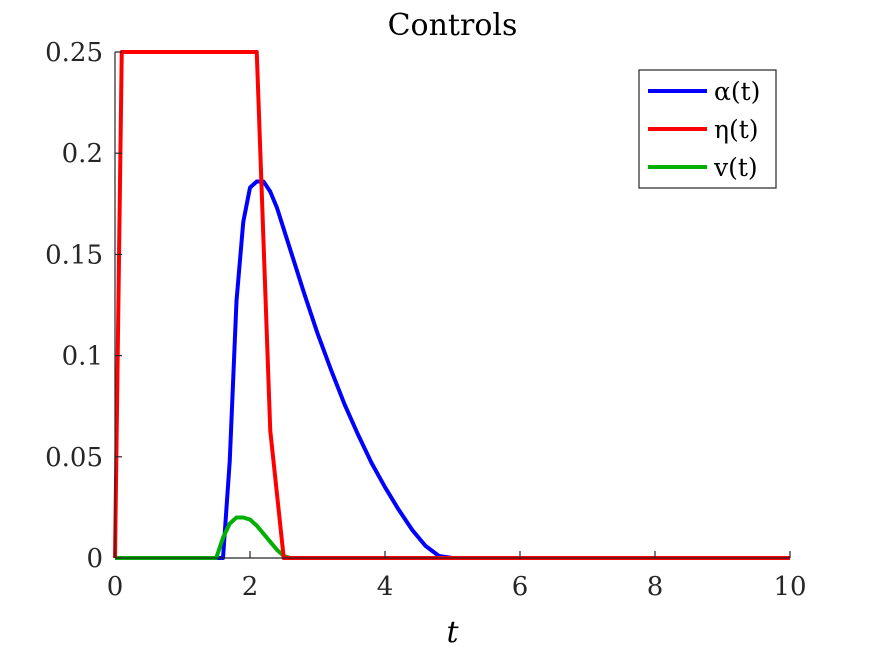 The width and height of the screenshot is (875, 656). I want to click on chart-title: Controls, so click(453, 25).